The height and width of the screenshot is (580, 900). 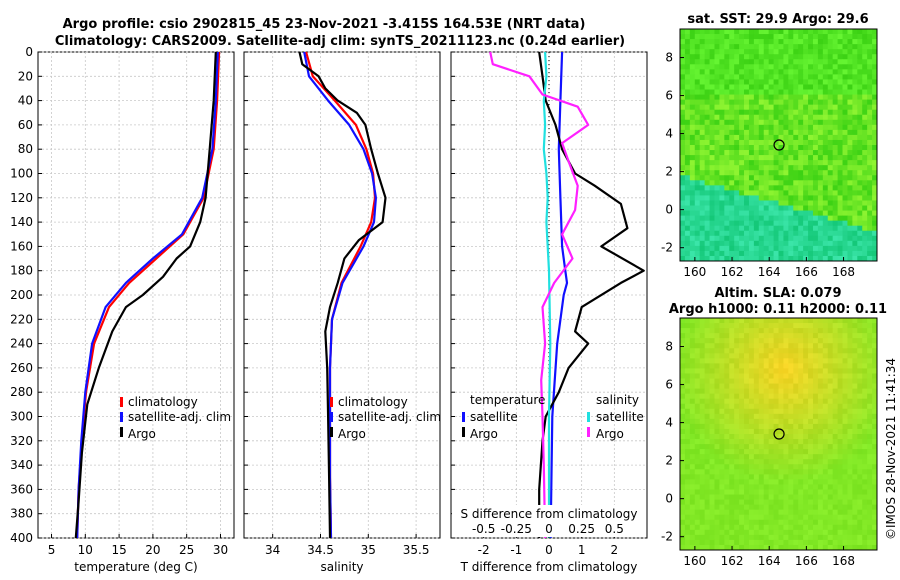 I want to click on xtick-label: 34.5, so click(x=320, y=550).